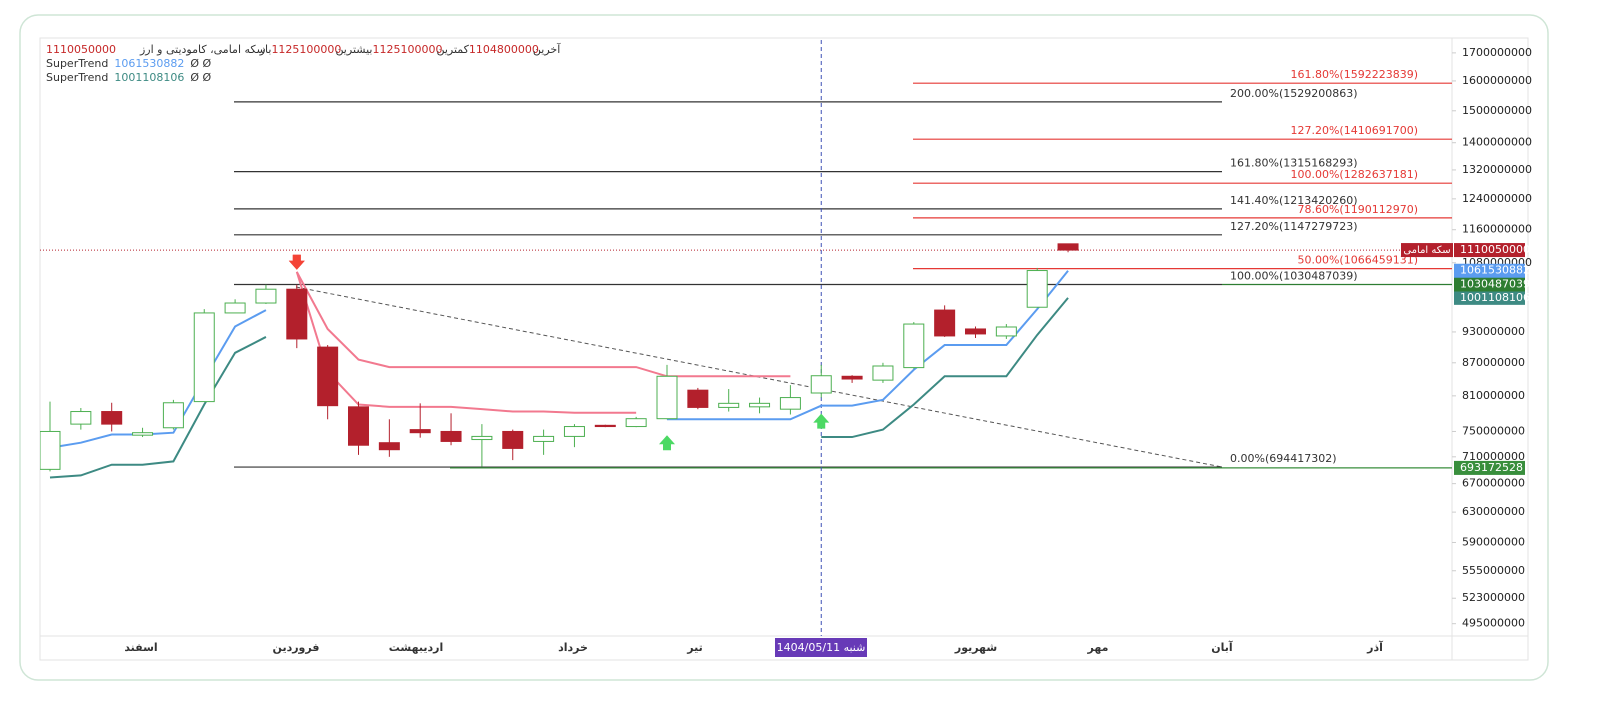 The height and width of the screenshot is (714, 1600). What do you see at coordinates (1493, 511) in the screenshot?
I see `y-tick-label: 630000000` at bounding box center [1493, 511].